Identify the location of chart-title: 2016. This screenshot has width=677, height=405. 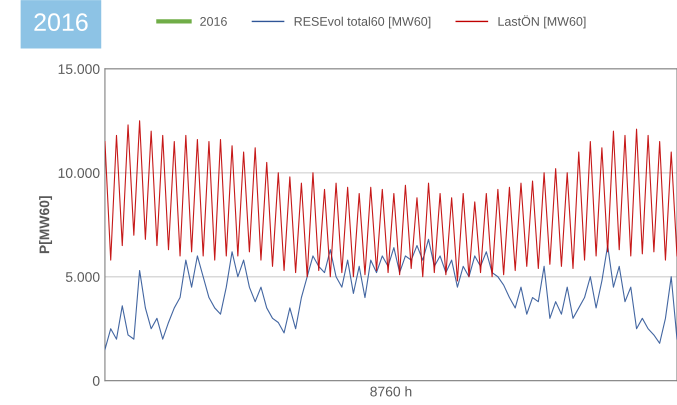
(61, 22).